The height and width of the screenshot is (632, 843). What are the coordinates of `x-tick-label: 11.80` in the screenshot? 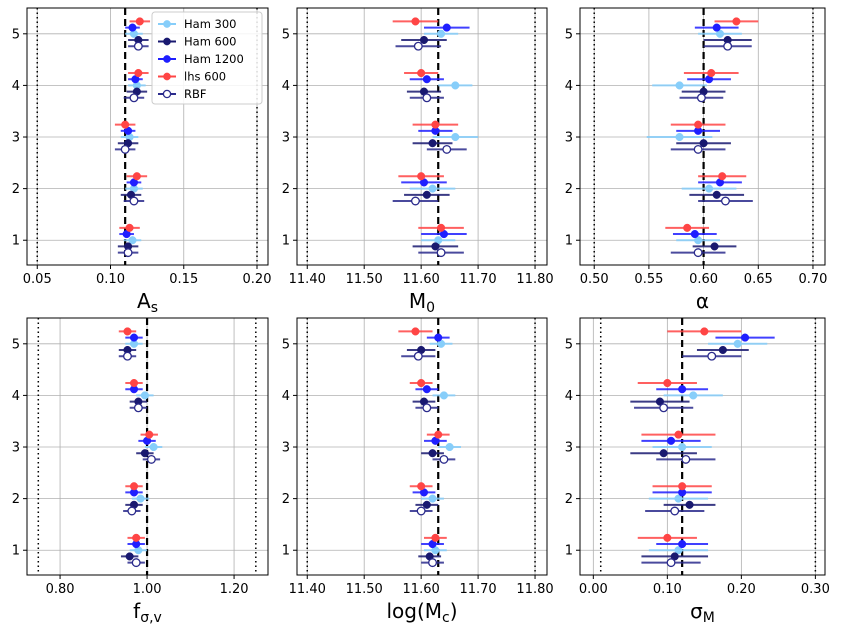 It's located at (534, 589).